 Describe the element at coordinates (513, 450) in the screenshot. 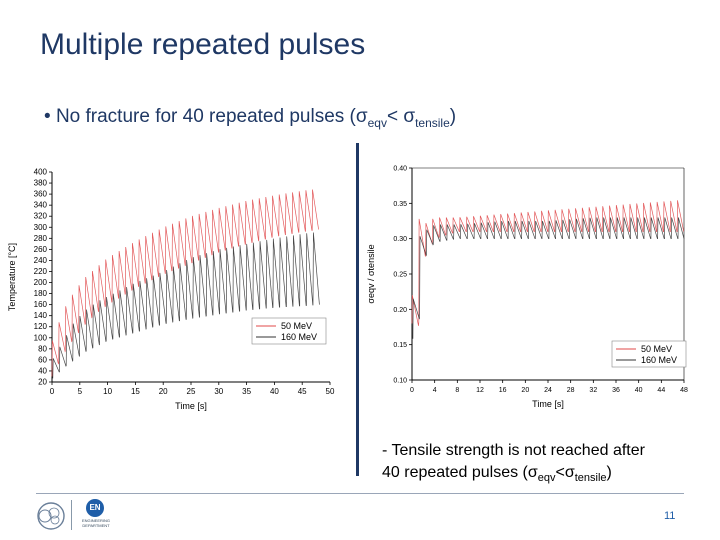

I see `note-line-1: - Tensile strength is not reached after` at that location.